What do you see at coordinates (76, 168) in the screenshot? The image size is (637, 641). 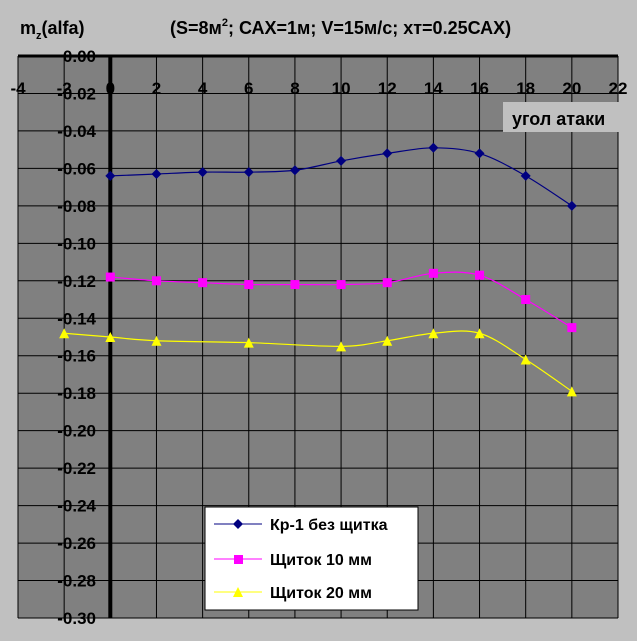 I see `y-tick-label-3: -0.06` at bounding box center [76, 168].